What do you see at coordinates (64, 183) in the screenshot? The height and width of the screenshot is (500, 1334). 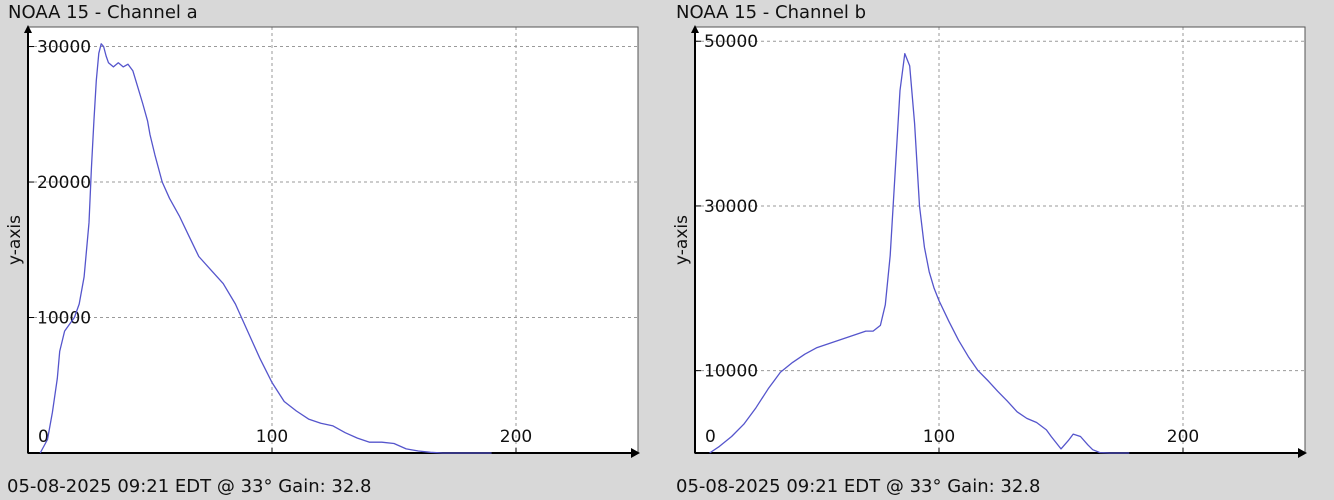 I see `y-tick-label: 20000` at bounding box center [64, 183].